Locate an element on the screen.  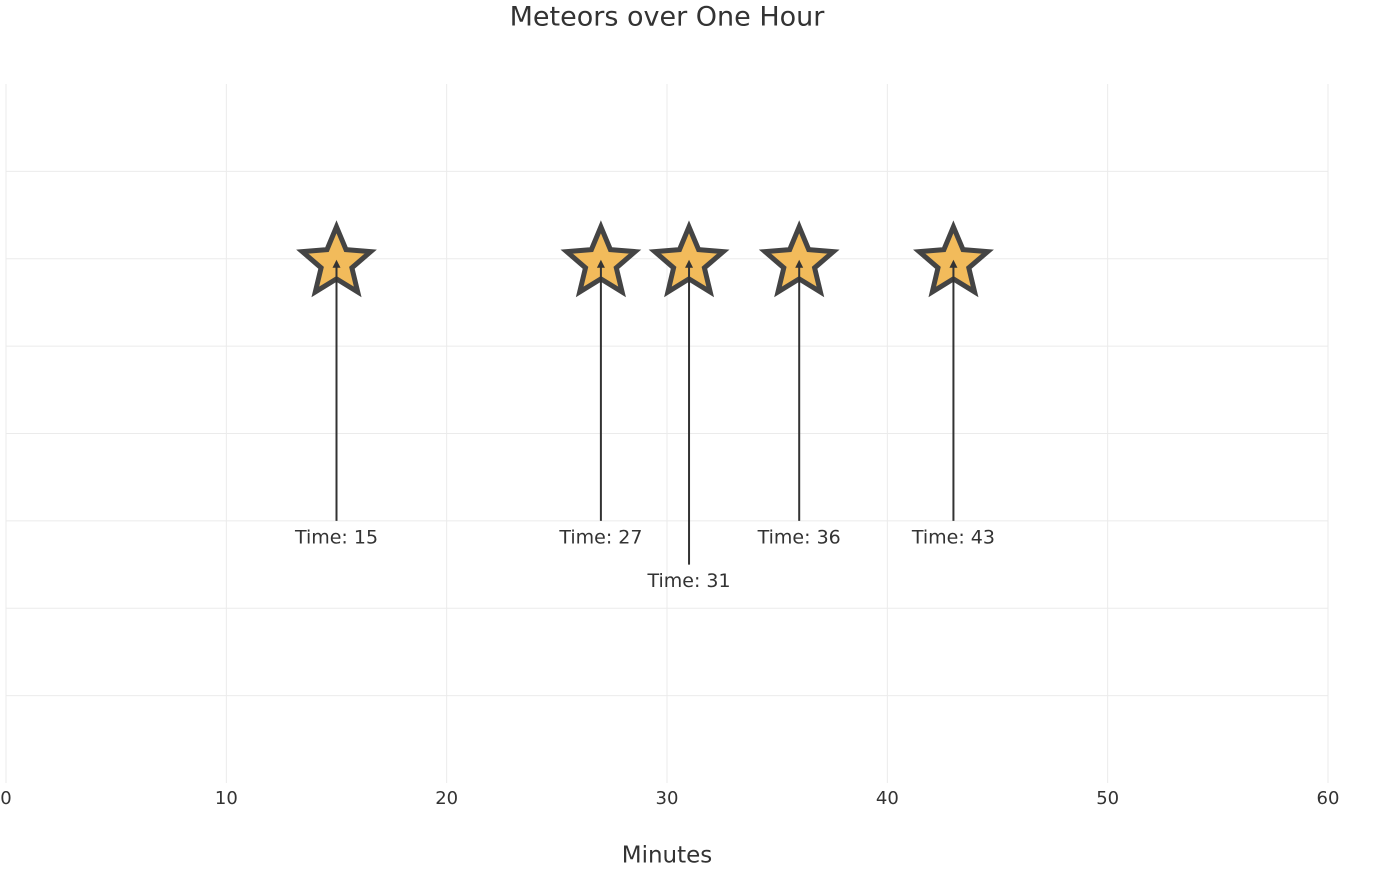
annotation-text: Time: 27 is located at coordinates (600, 537).